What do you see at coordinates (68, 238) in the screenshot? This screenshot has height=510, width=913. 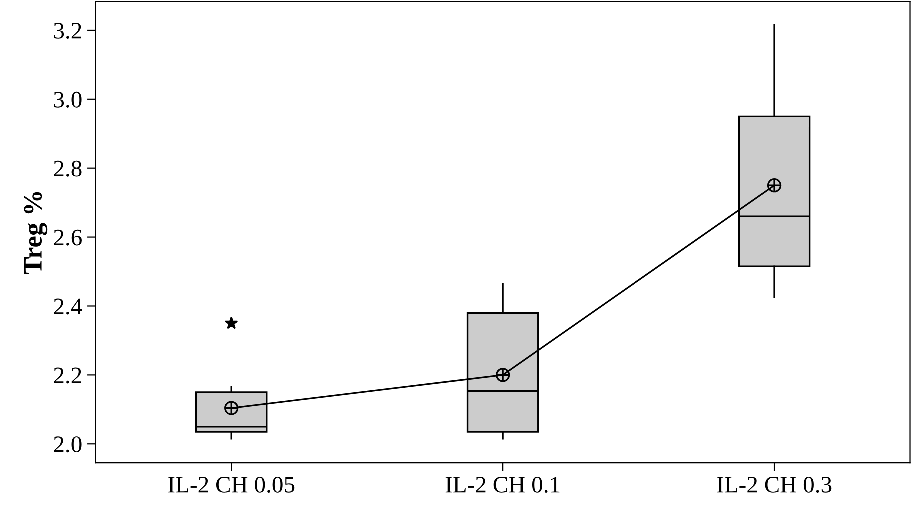 I see `y-tick-label: 2.6` at bounding box center [68, 238].